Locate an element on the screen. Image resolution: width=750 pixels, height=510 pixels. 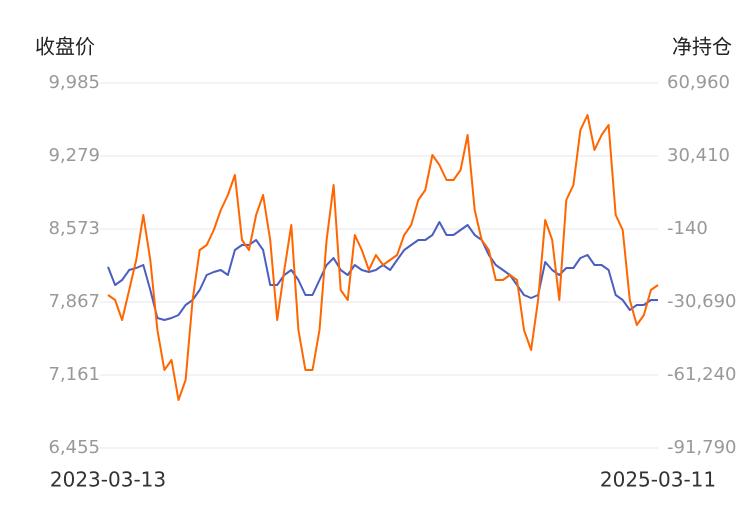
y-tick-label: 7,161 is located at coordinates (74, 374).